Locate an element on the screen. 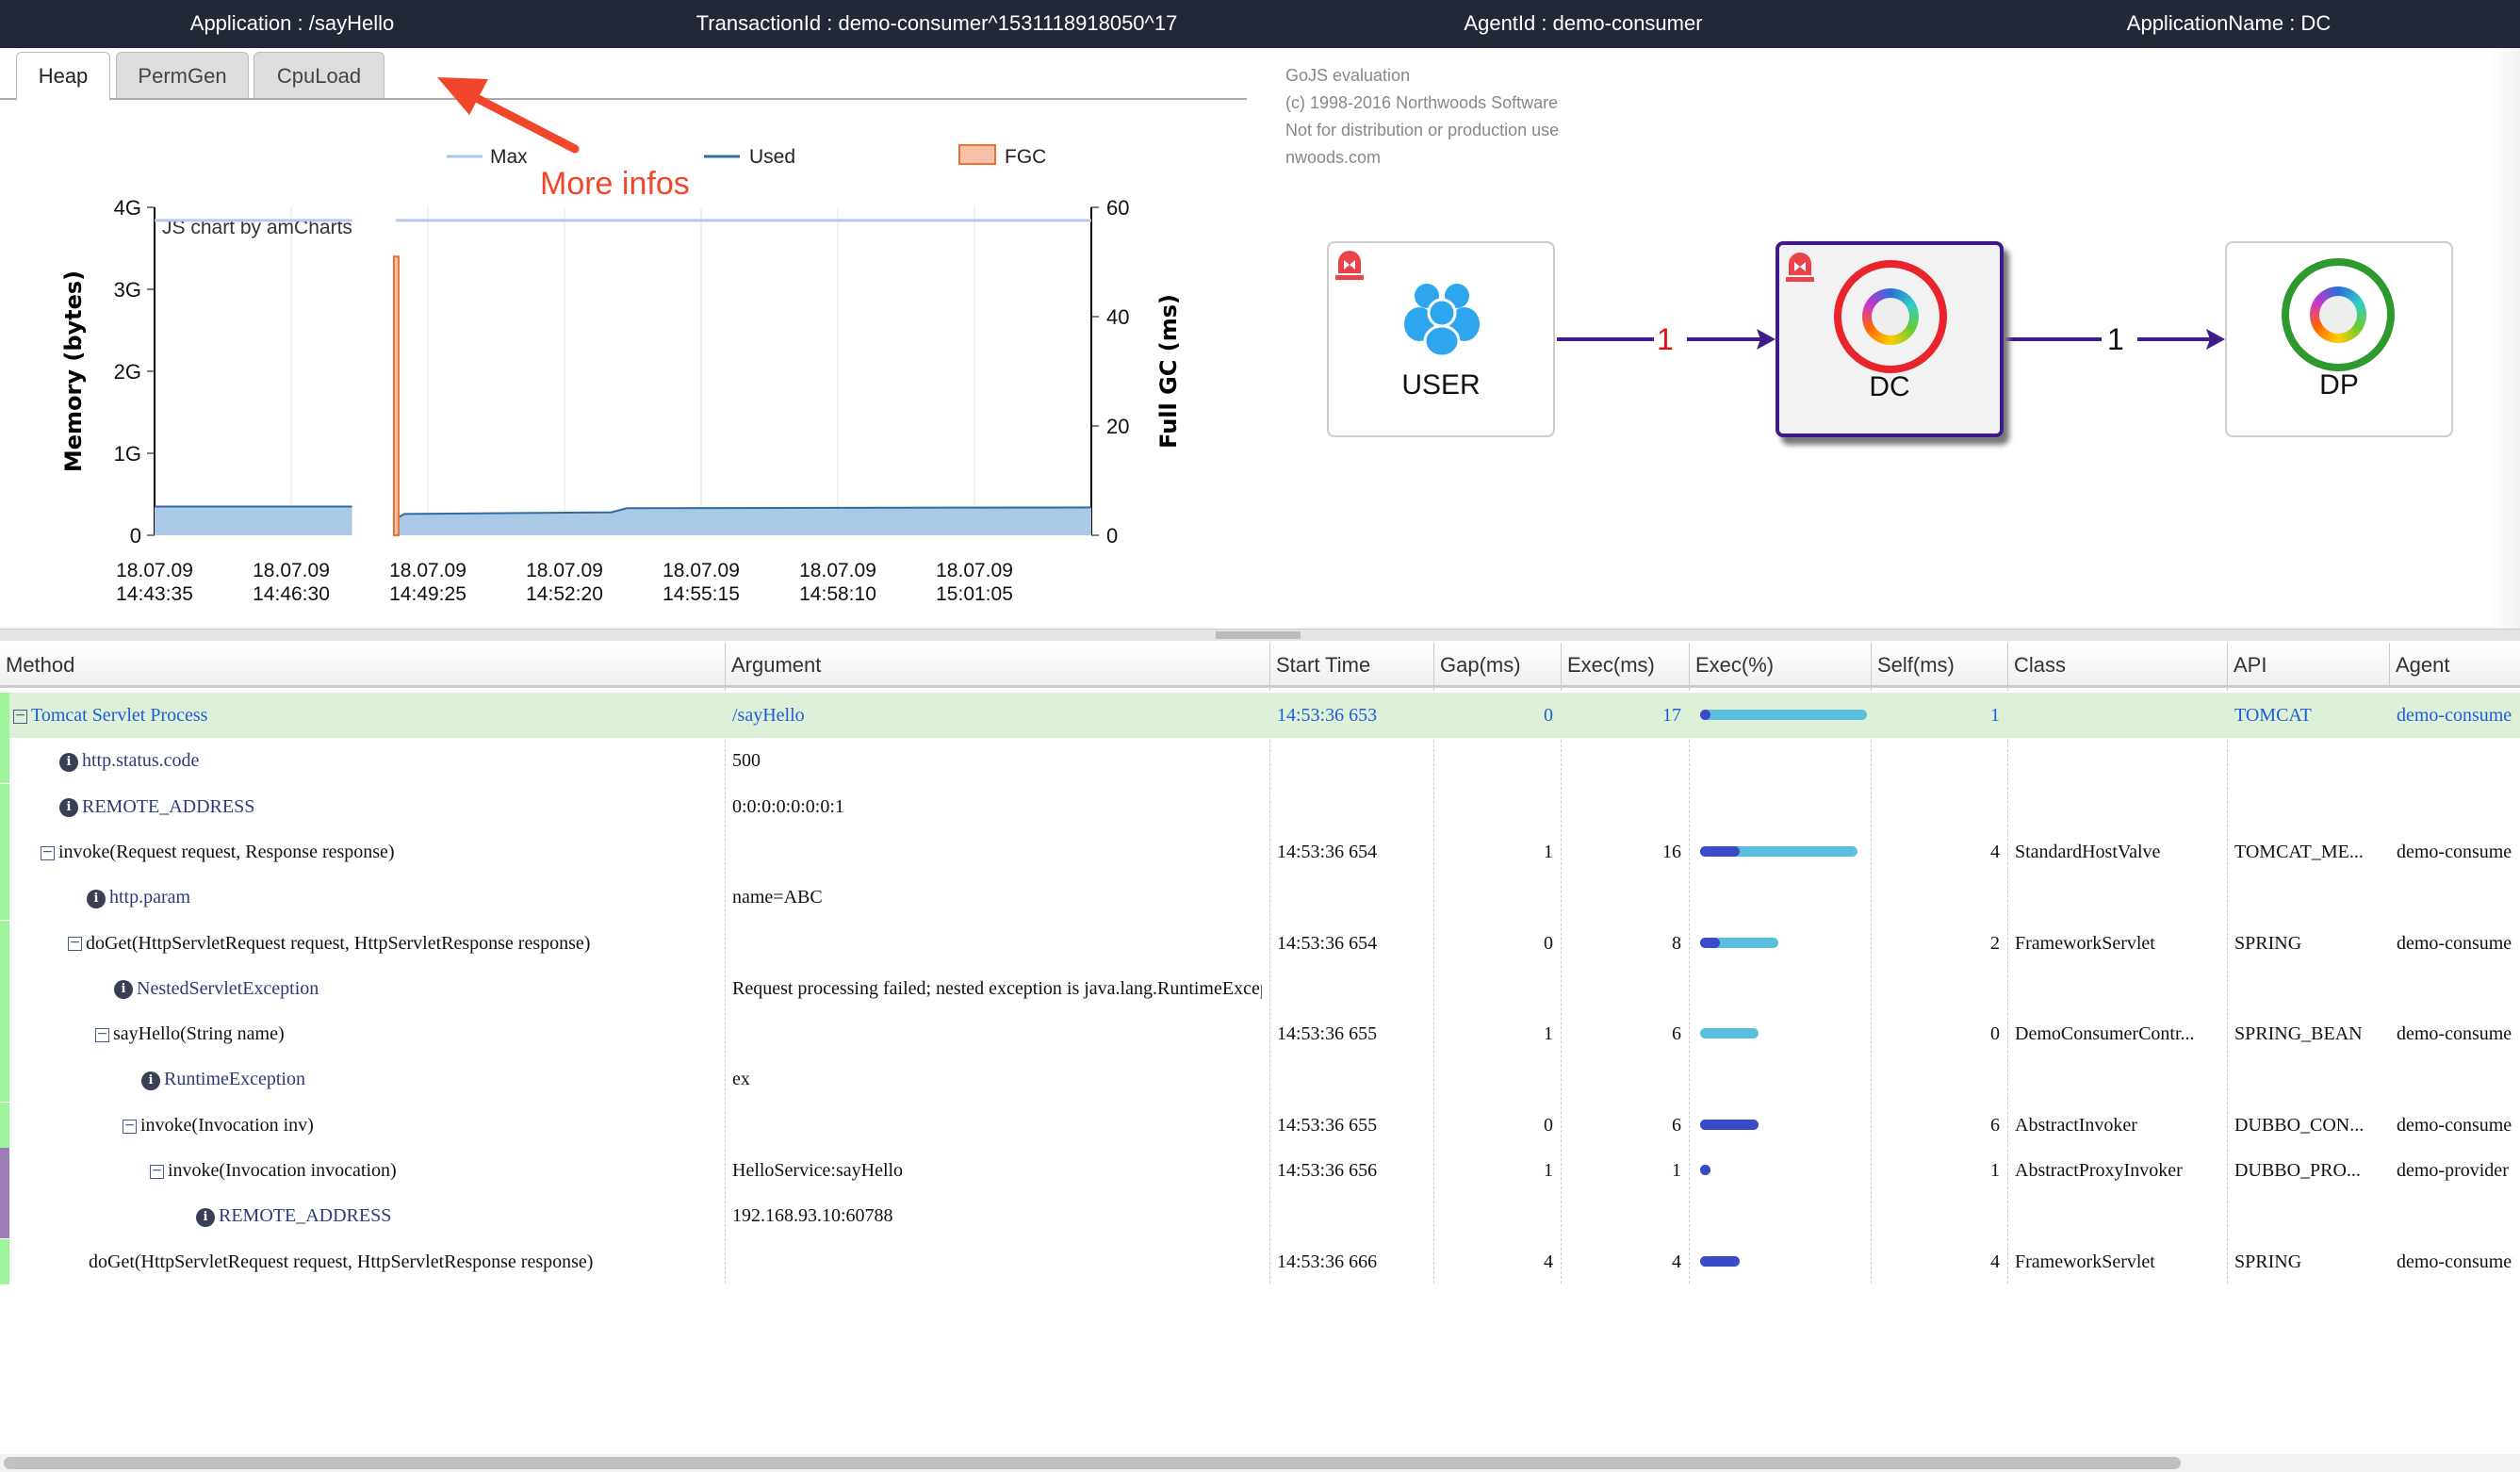 This screenshot has height=1472, width=2520. argument-cell: 500 is located at coordinates (746, 761).